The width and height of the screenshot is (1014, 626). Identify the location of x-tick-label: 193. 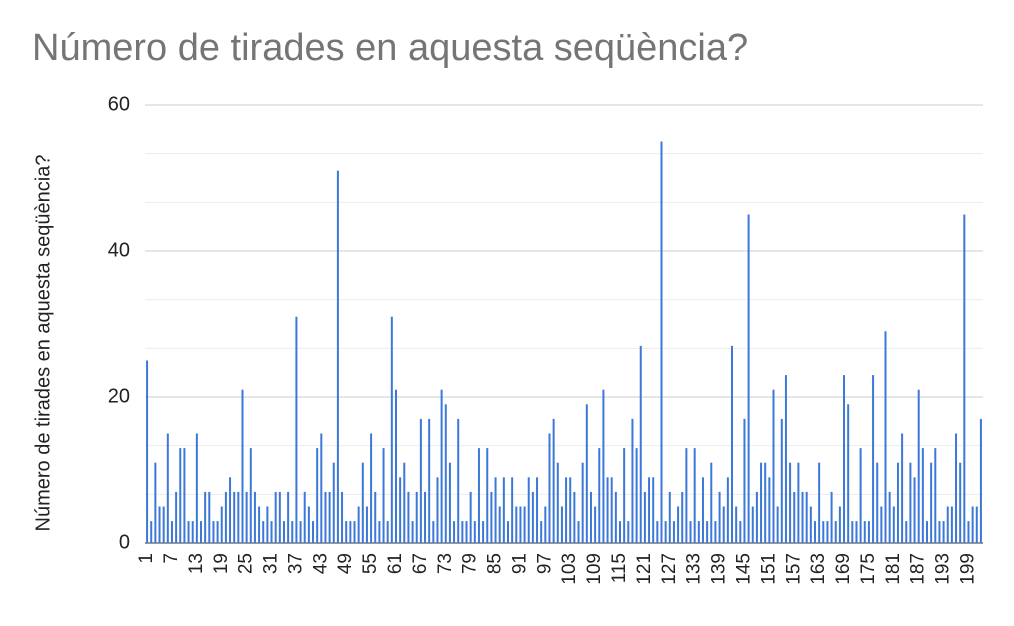
(943, 569).